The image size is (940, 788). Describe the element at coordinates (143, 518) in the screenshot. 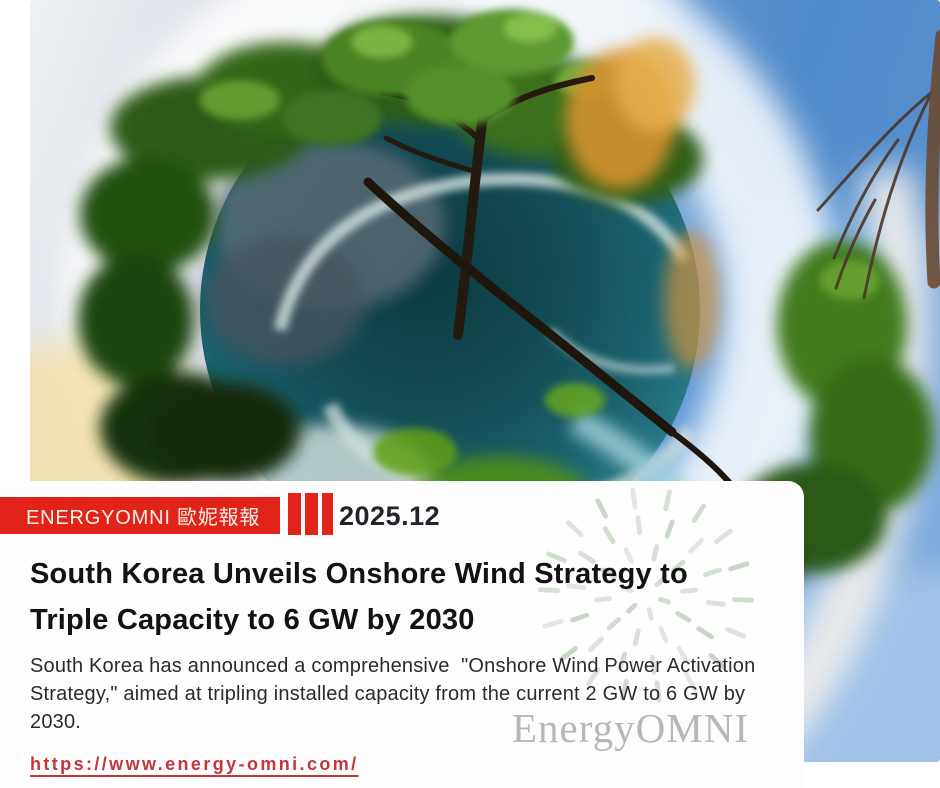

I see `brand-banner-label: ENERGYOMNI 歐妮報報` at that location.